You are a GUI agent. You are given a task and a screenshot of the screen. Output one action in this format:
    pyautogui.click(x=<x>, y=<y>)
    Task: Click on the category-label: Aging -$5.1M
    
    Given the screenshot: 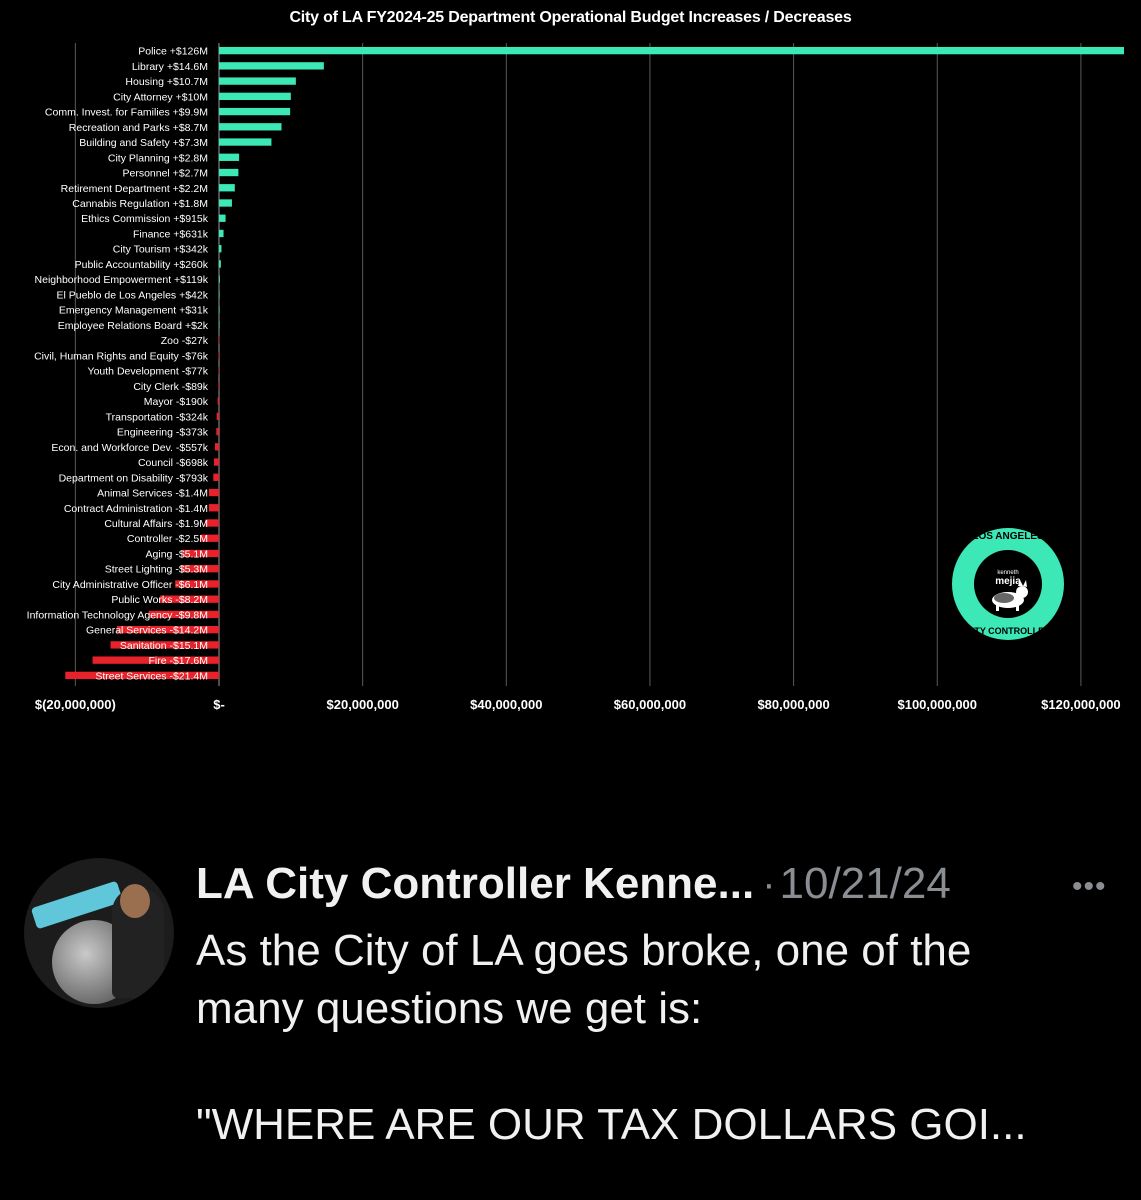 What is the action you would take?
    pyautogui.click(x=177, y=554)
    